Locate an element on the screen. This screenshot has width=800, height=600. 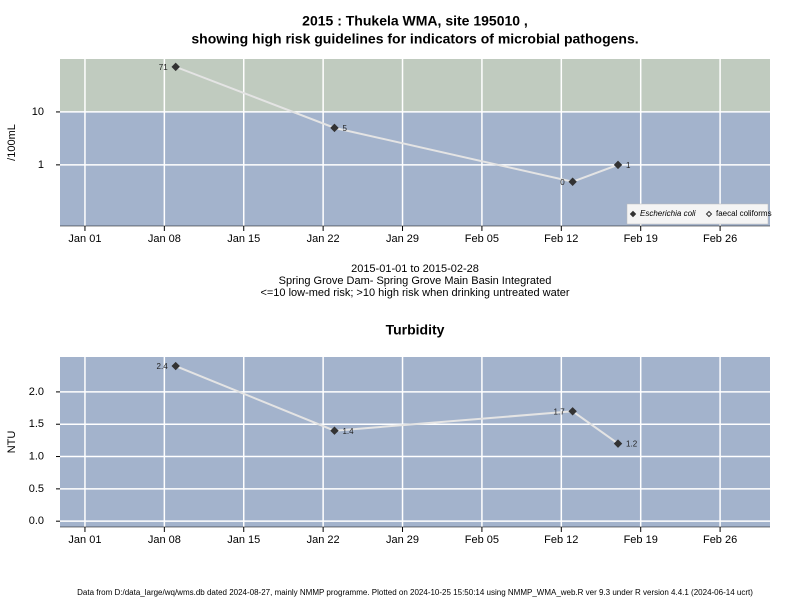
data-label: 0 is located at coordinates (562, 182).